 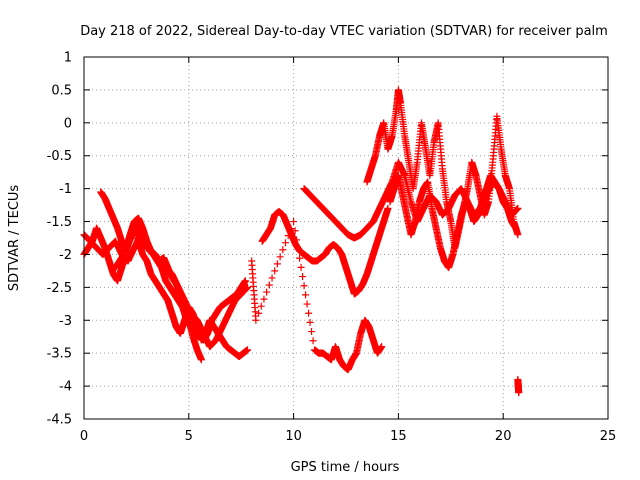 I want to click on y-tick-label: -3.5, so click(x=59, y=354).